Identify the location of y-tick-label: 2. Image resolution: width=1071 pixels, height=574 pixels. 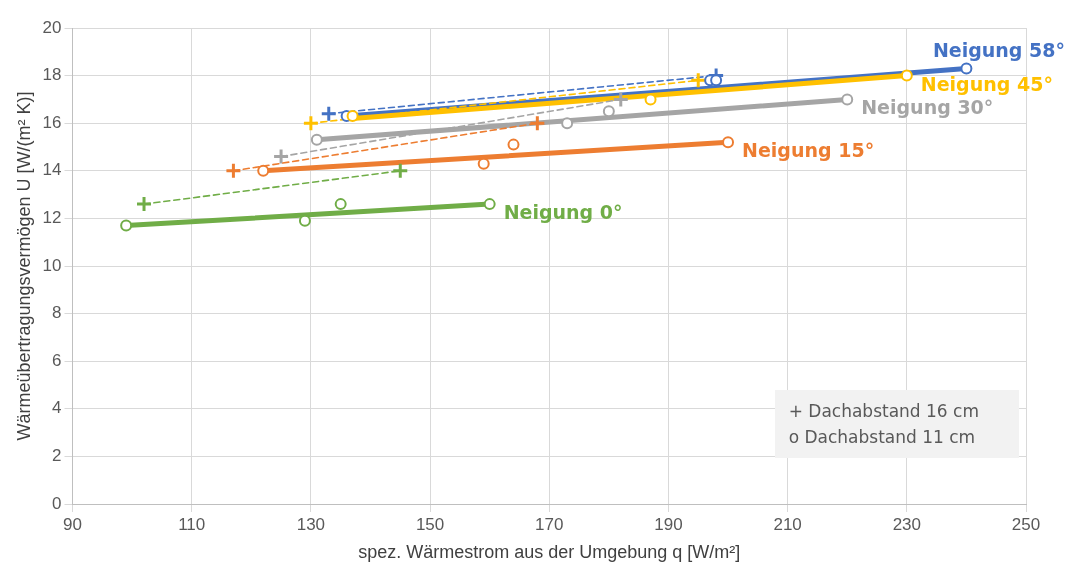
(57, 456).